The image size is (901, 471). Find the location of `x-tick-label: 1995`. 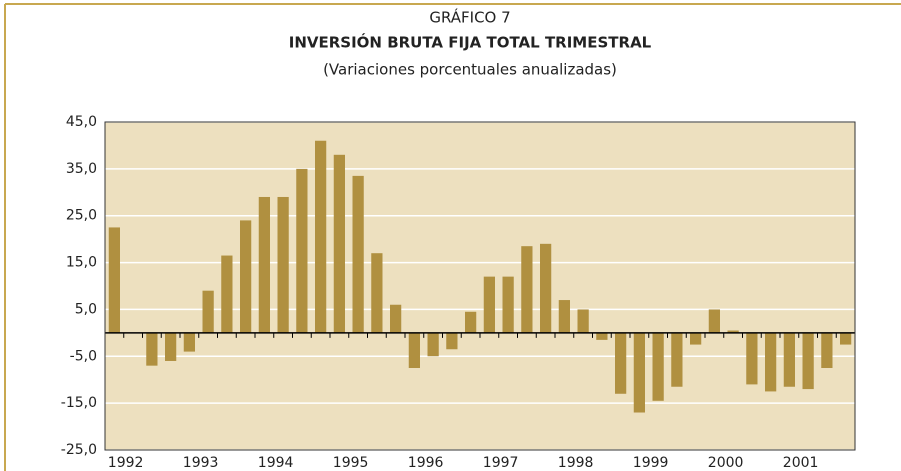

x-tick-label: 1995 is located at coordinates (351, 463).